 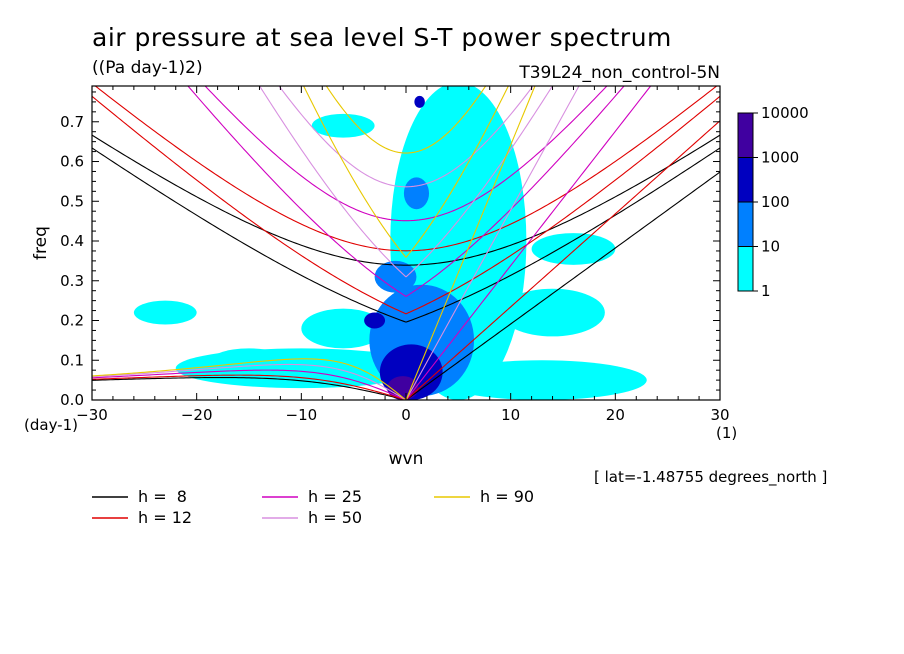 I want to click on x-tick-label: −30, so click(x=92, y=415).